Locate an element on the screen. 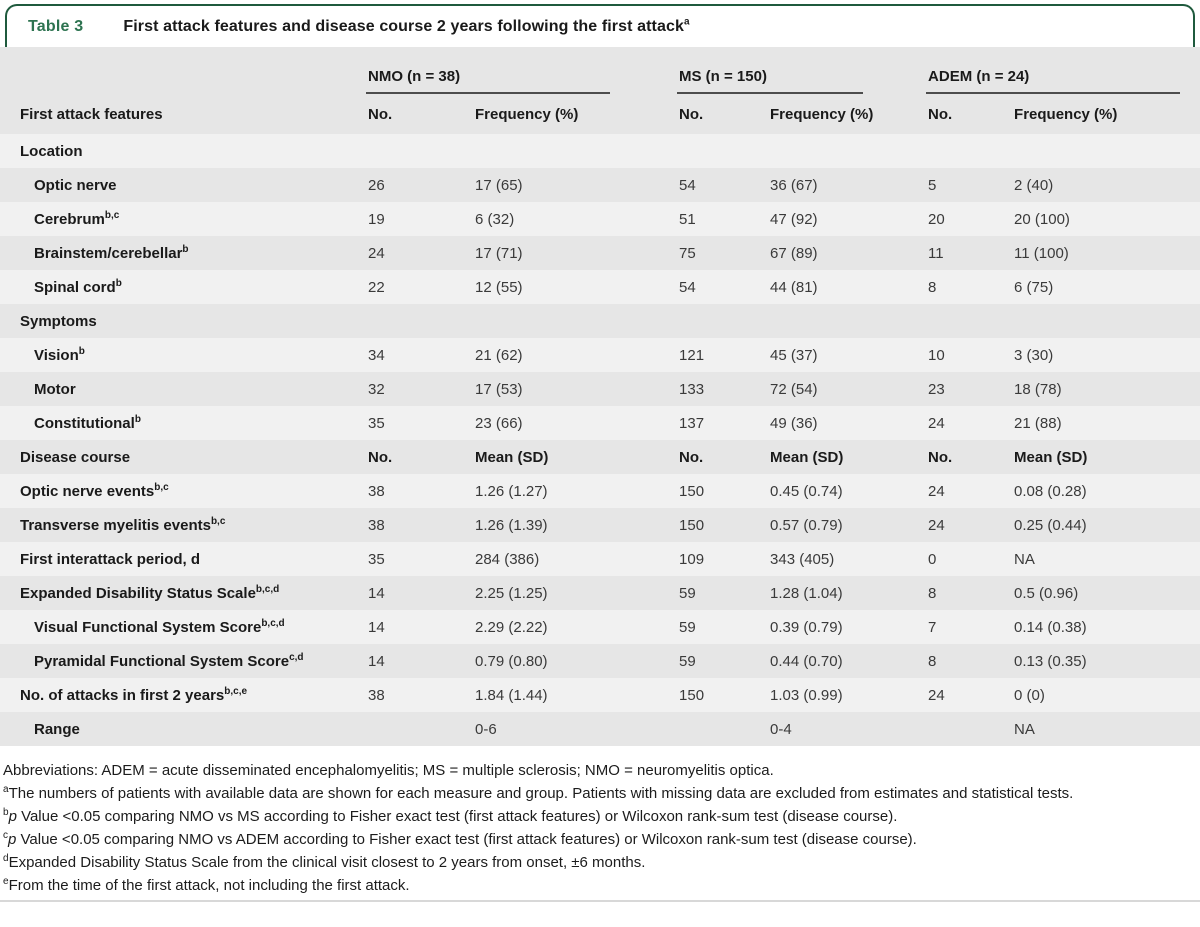  row-label: Brainstem/cerebellarb is located at coordinates (111, 252).